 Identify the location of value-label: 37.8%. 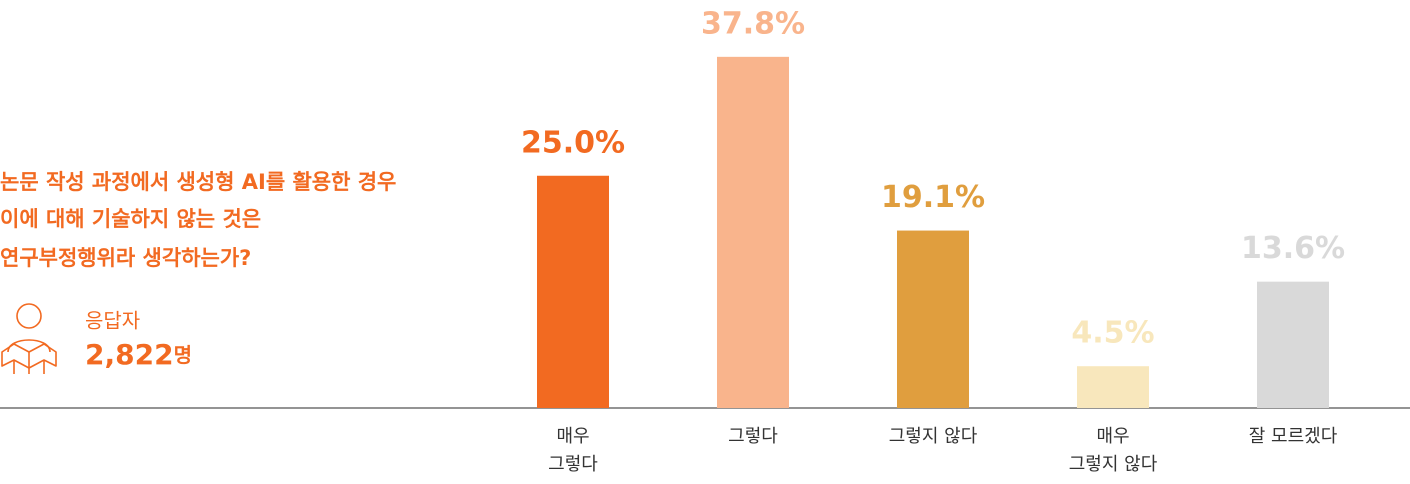
(753, 23).